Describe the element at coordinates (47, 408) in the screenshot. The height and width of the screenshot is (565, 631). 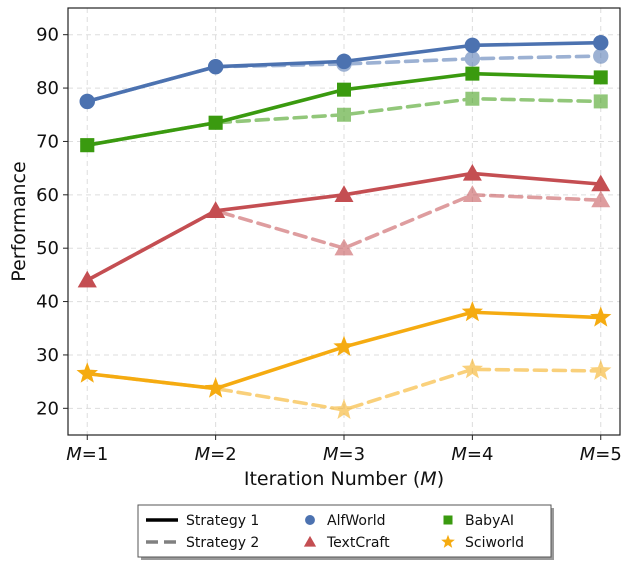
I see `y-tick-label: 20` at that location.